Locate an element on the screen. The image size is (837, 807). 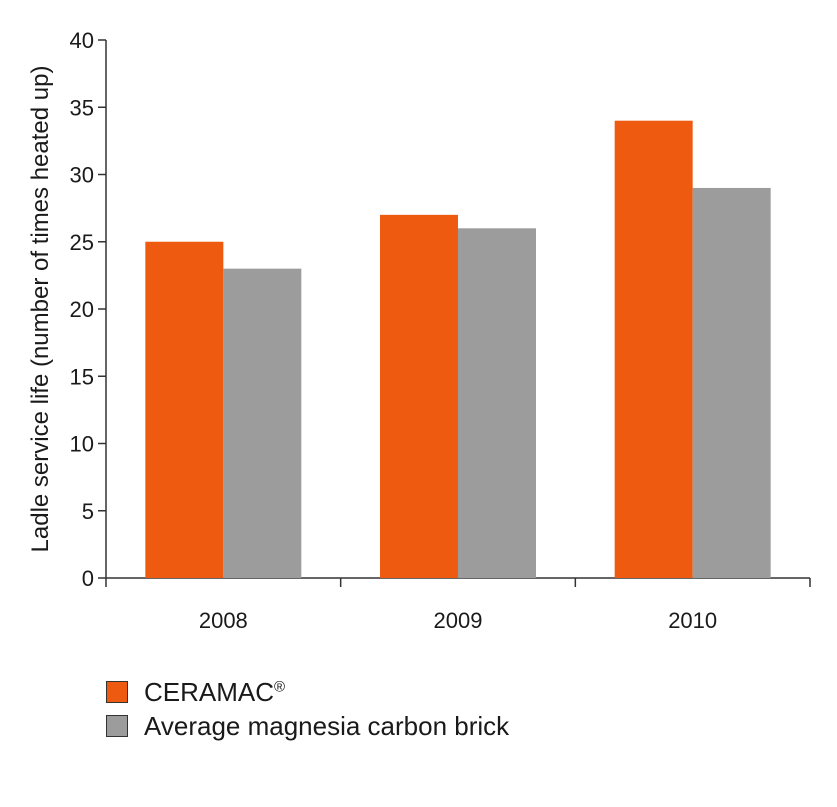
legend: CERAMAC® Average magnesia carbon brick is located at coordinates (307, 709).